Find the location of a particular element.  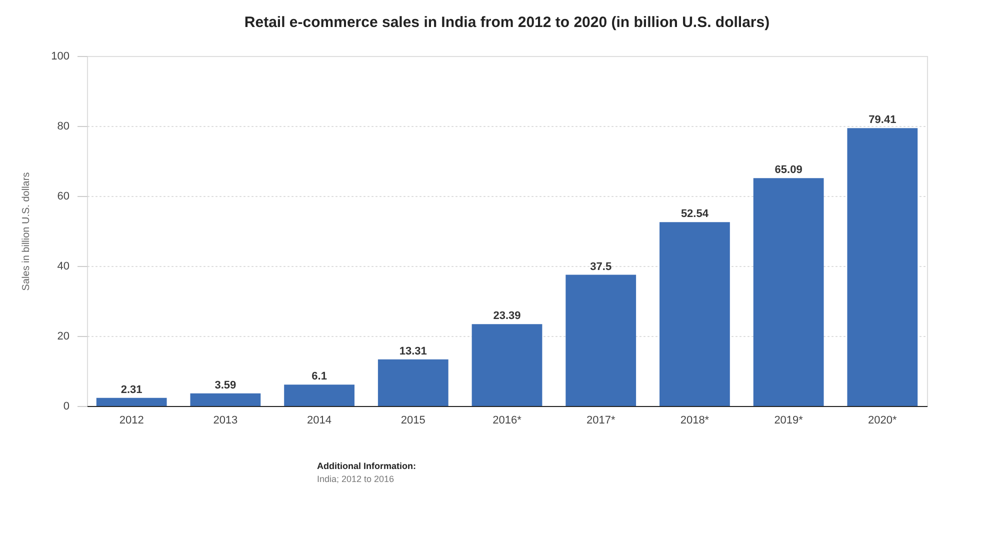

chart-title: Retail e-commerce sales in India from 2012 to 2020 (in billion U.S. dollars) is located at coordinates (507, 22).